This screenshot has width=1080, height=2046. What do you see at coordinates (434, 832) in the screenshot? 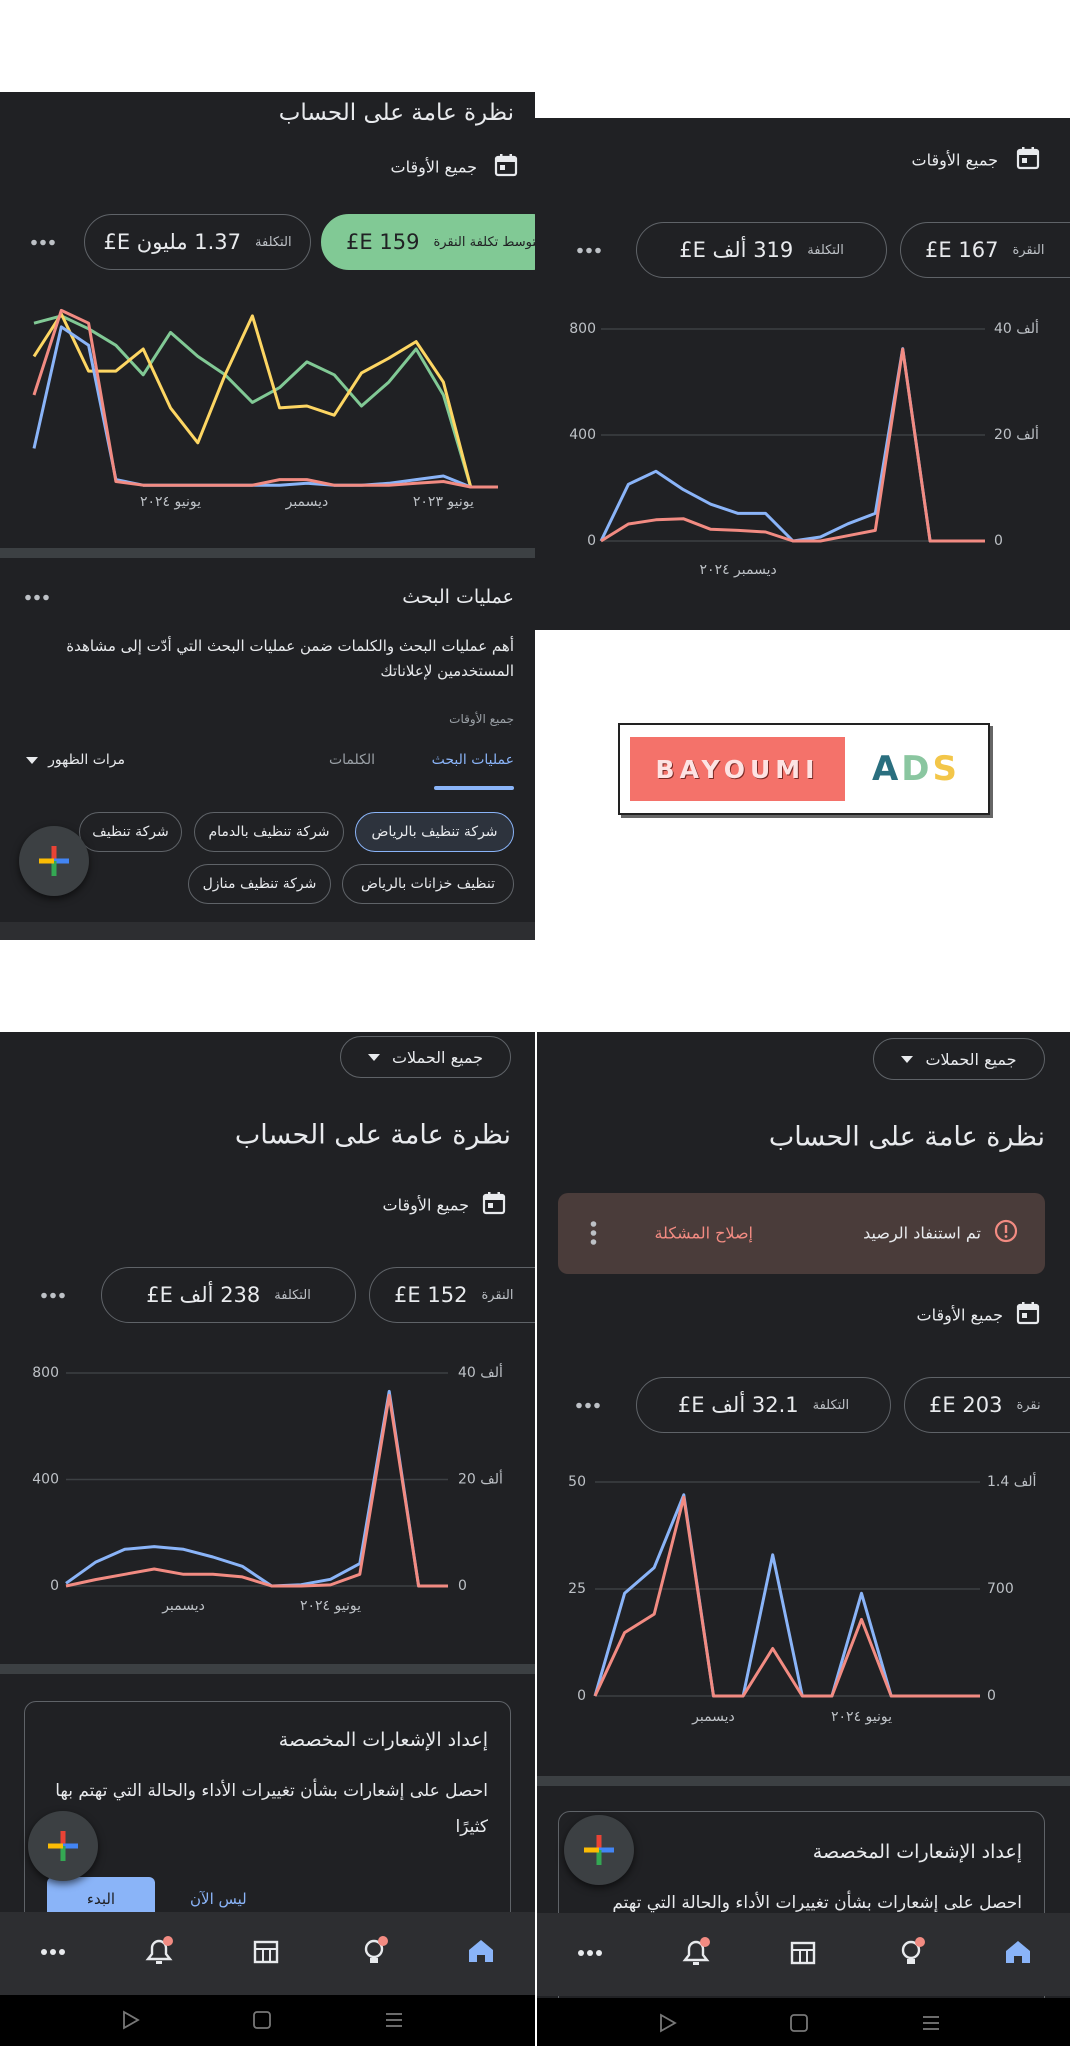
I see `search-term-chip: شركة تنظيف بالرياض` at bounding box center [434, 832].